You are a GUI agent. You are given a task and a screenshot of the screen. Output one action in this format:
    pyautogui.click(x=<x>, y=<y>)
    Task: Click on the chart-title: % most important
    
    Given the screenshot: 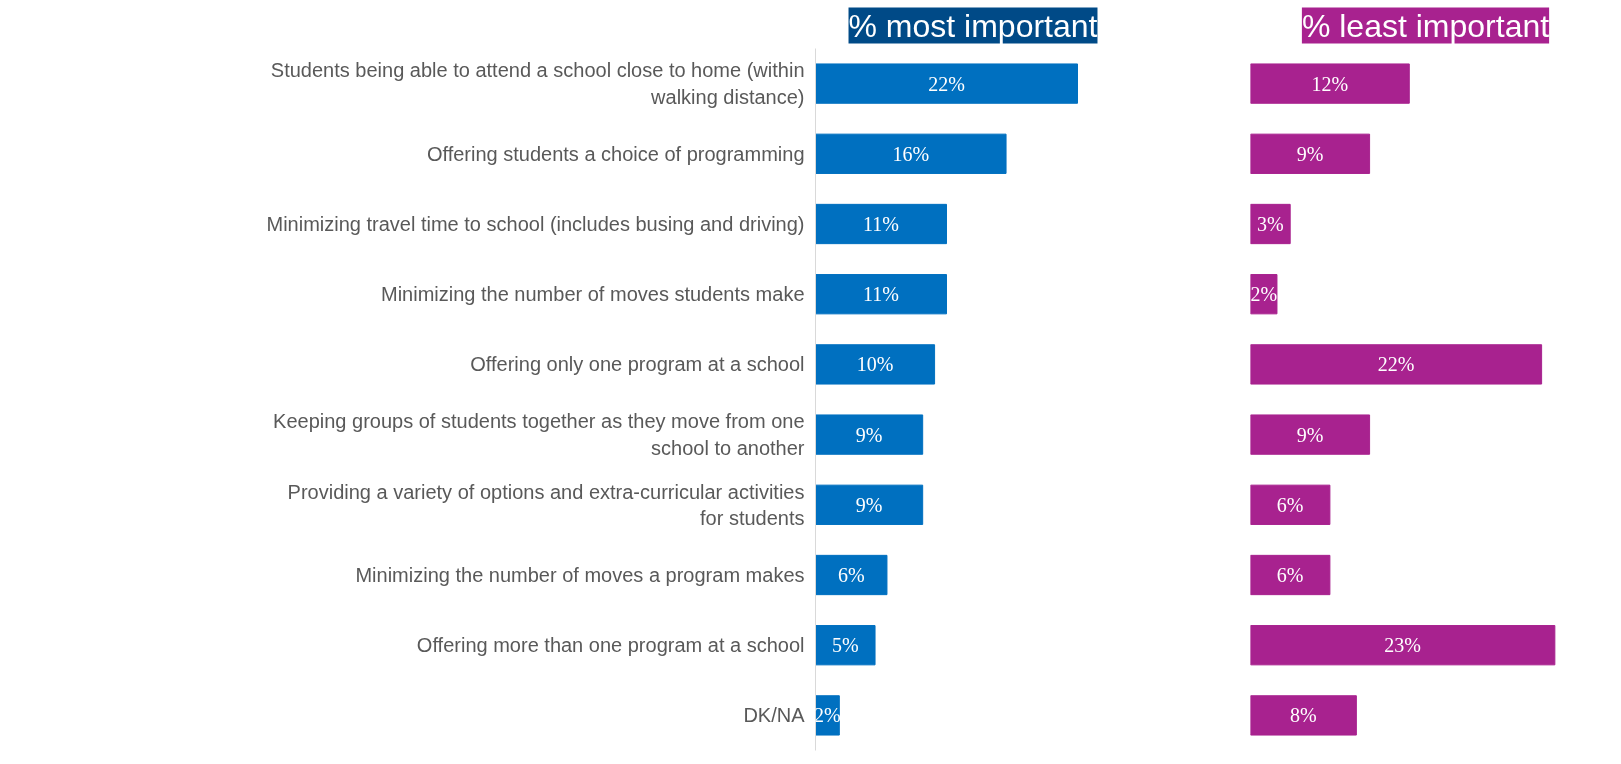 What is the action you would take?
    pyautogui.click(x=973, y=25)
    